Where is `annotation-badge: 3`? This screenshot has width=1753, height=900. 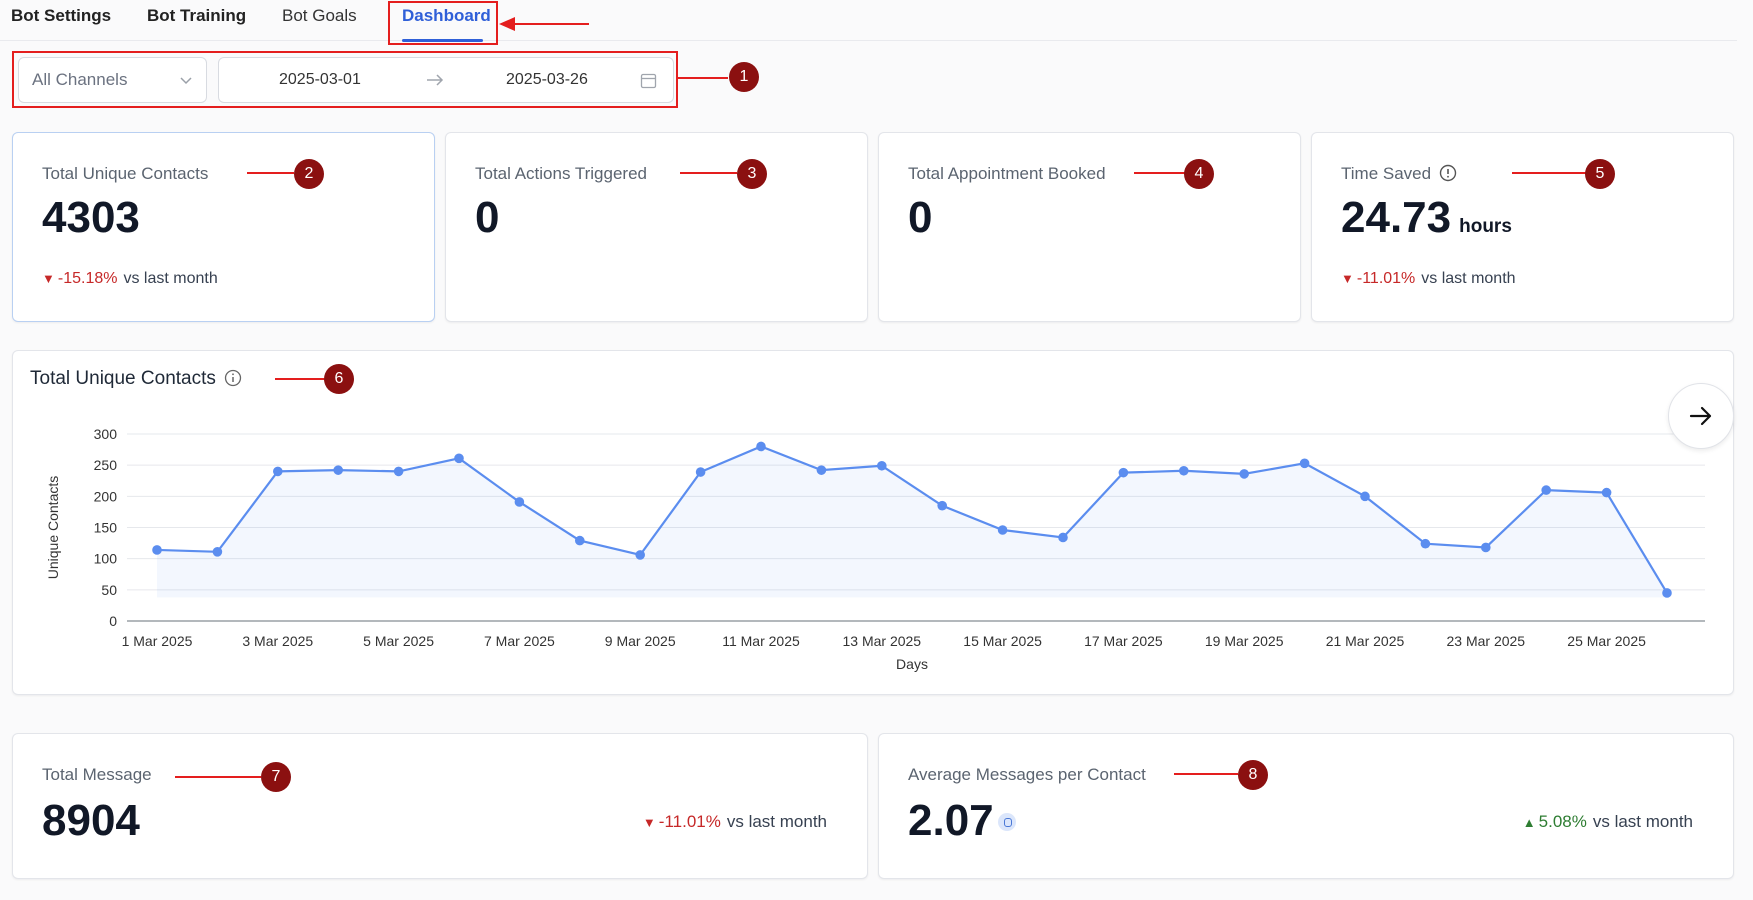 annotation-badge: 3 is located at coordinates (752, 174).